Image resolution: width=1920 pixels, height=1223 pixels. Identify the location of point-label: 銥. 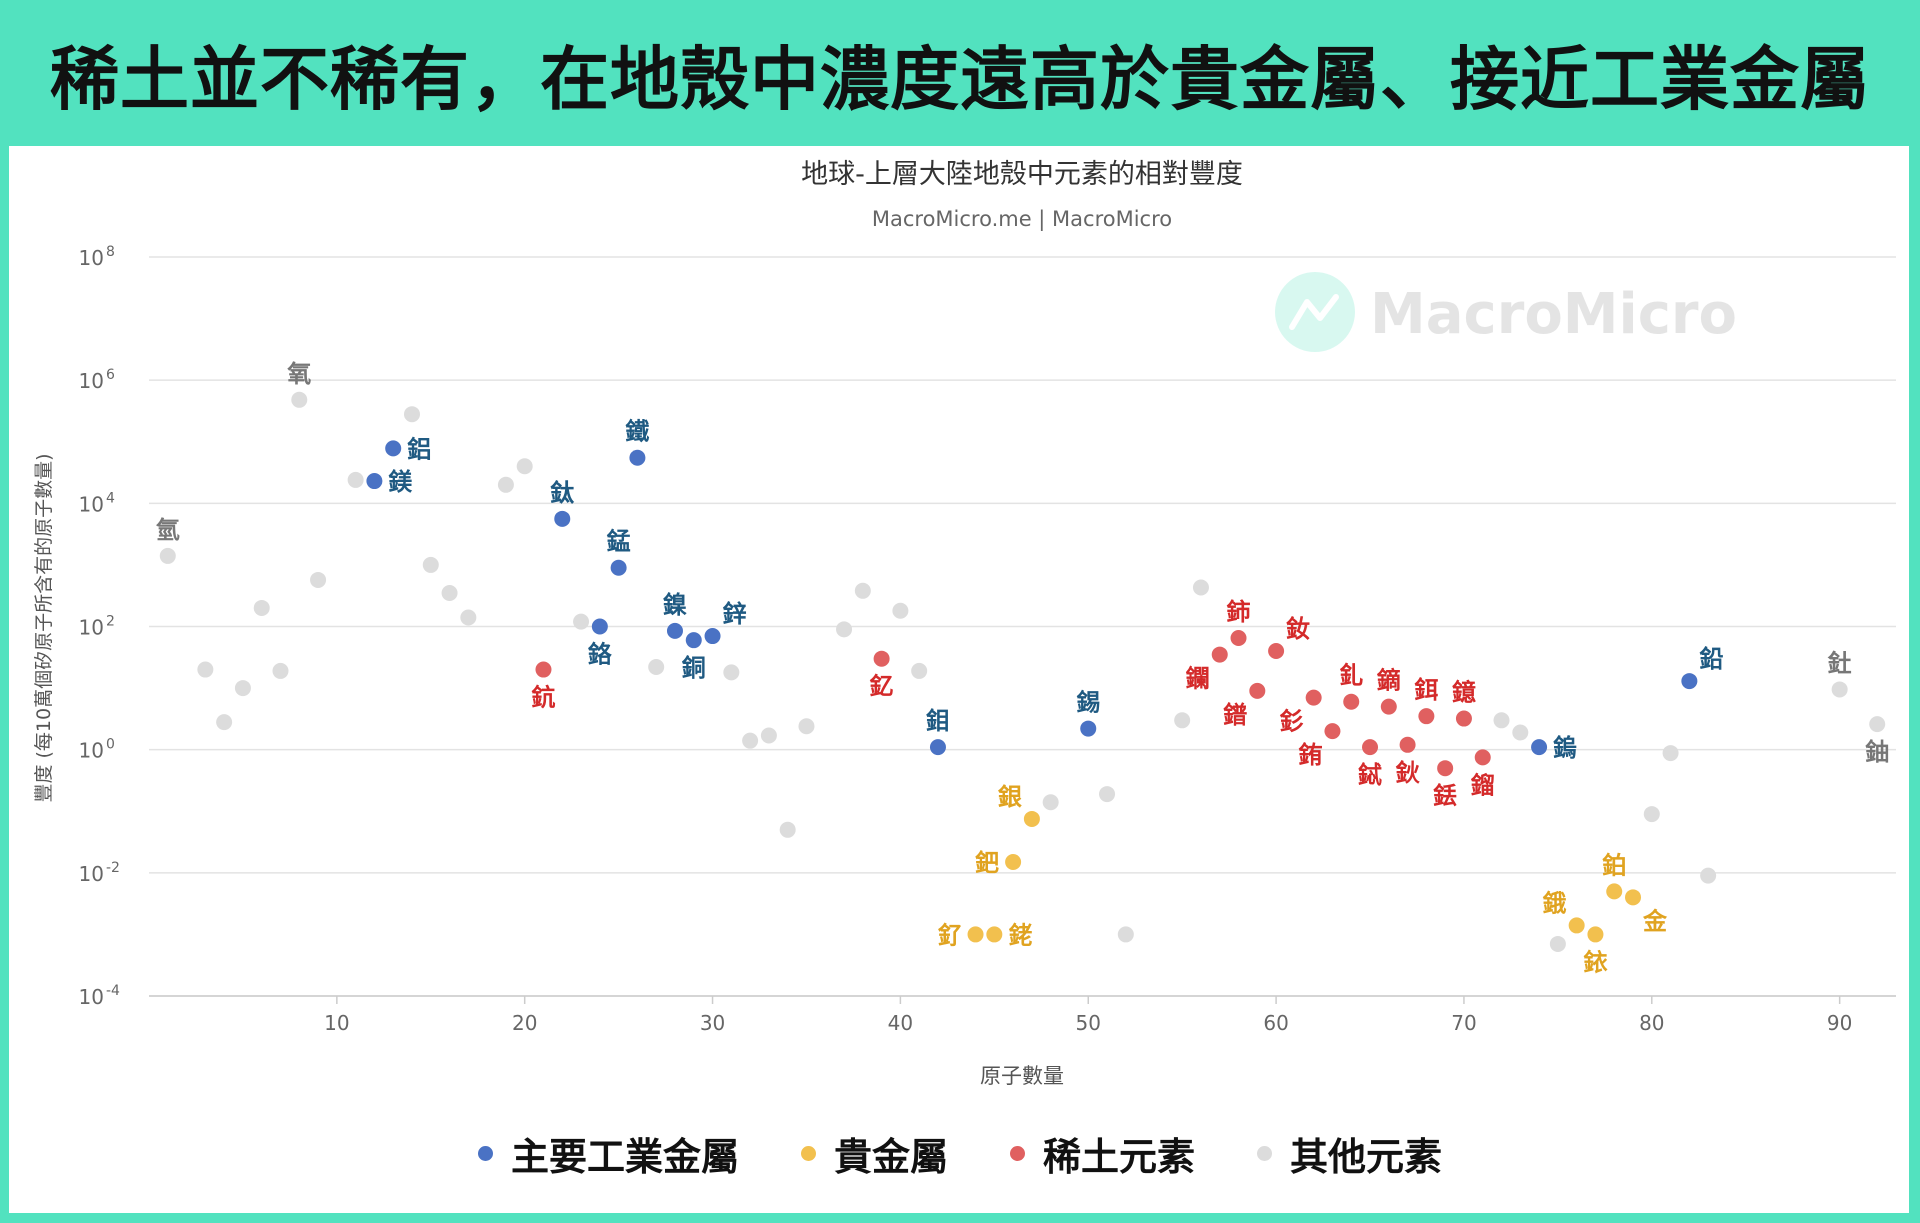
(1595, 962).